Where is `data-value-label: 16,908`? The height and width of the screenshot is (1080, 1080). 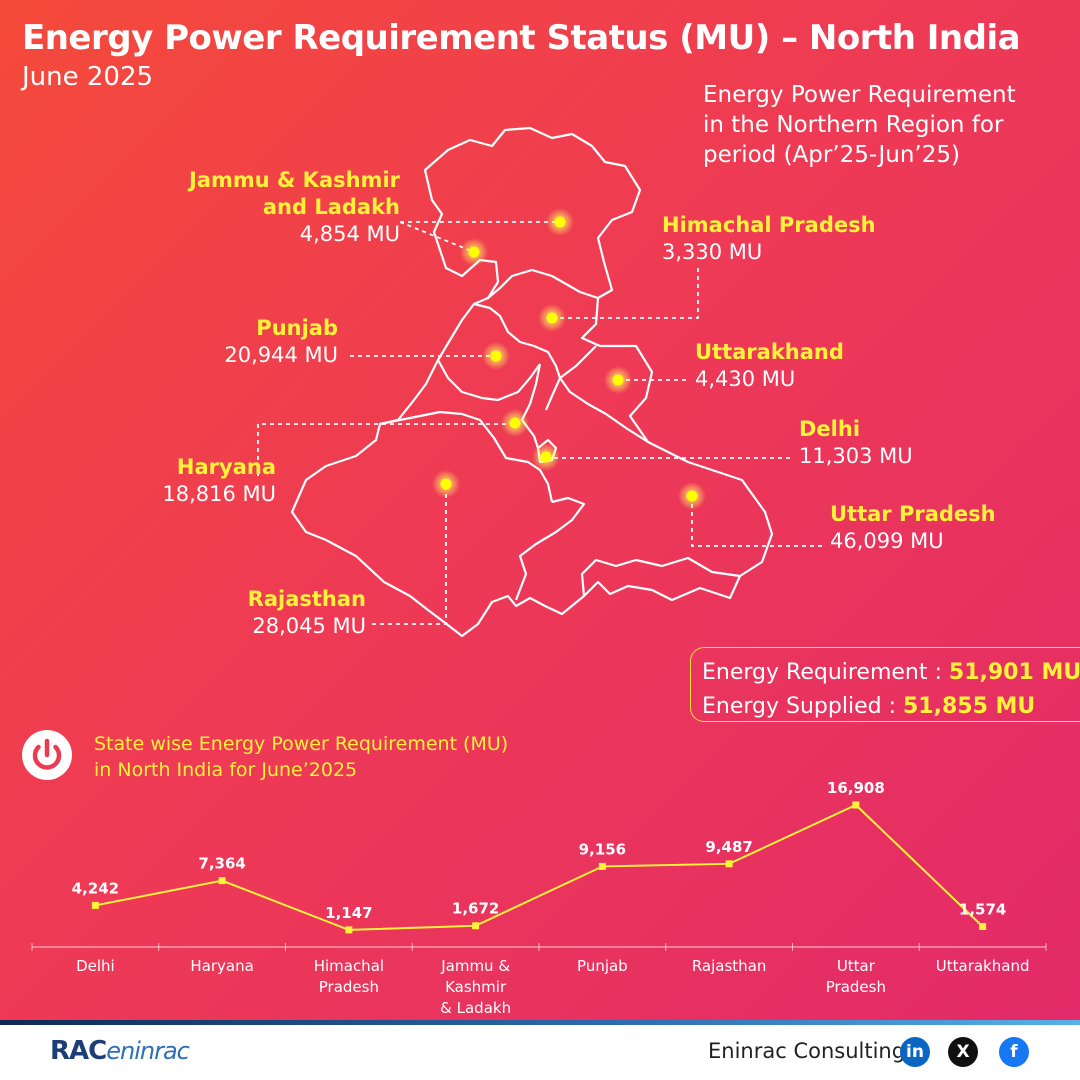
data-value-label: 16,908 is located at coordinates (856, 788).